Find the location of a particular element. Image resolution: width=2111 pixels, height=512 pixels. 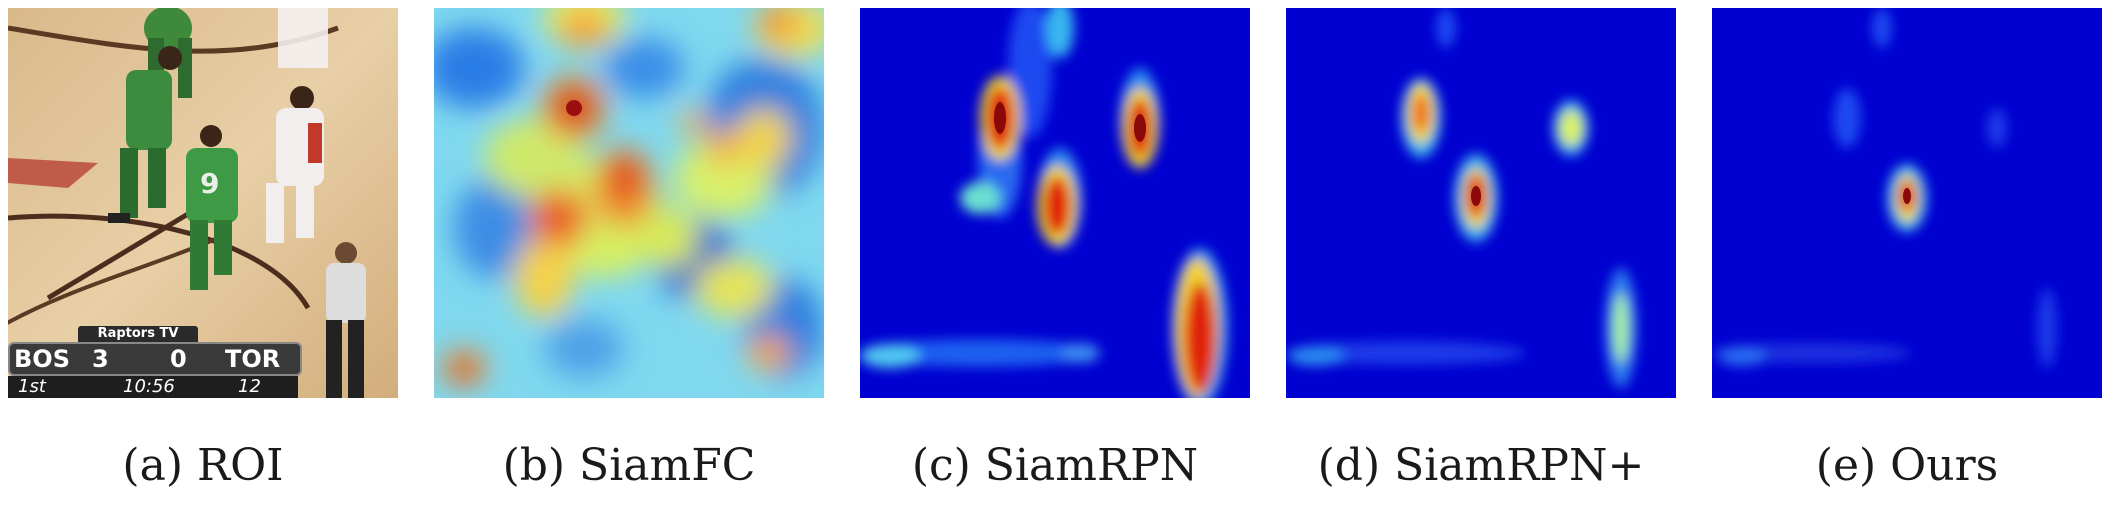

caption-siamrpnplus: (d) SiamRPN+ is located at coordinates (1481, 465).